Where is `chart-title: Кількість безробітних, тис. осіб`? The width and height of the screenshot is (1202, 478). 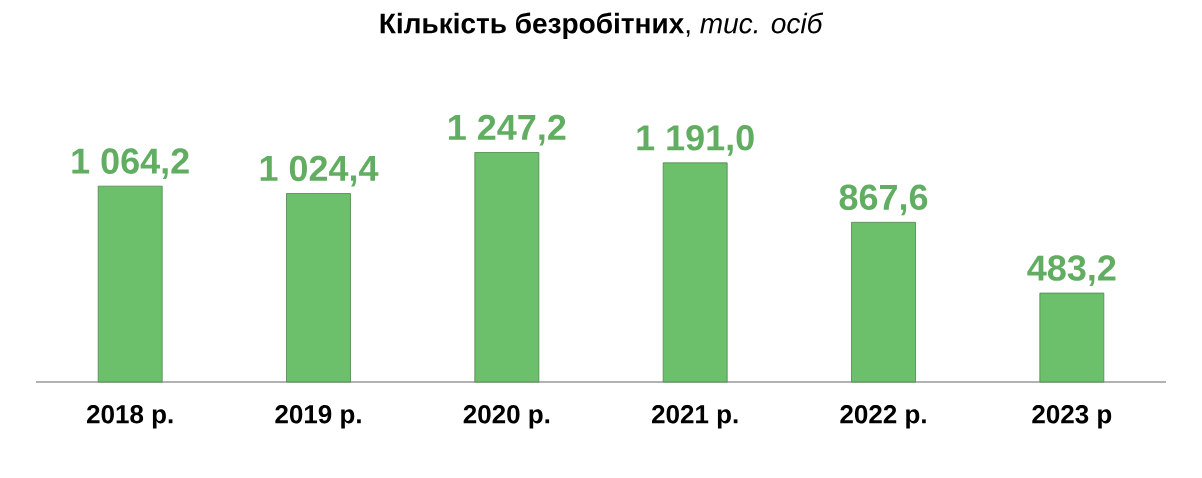 chart-title: Кількість безробітних, тис. осіб is located at coordinates (602, 25).